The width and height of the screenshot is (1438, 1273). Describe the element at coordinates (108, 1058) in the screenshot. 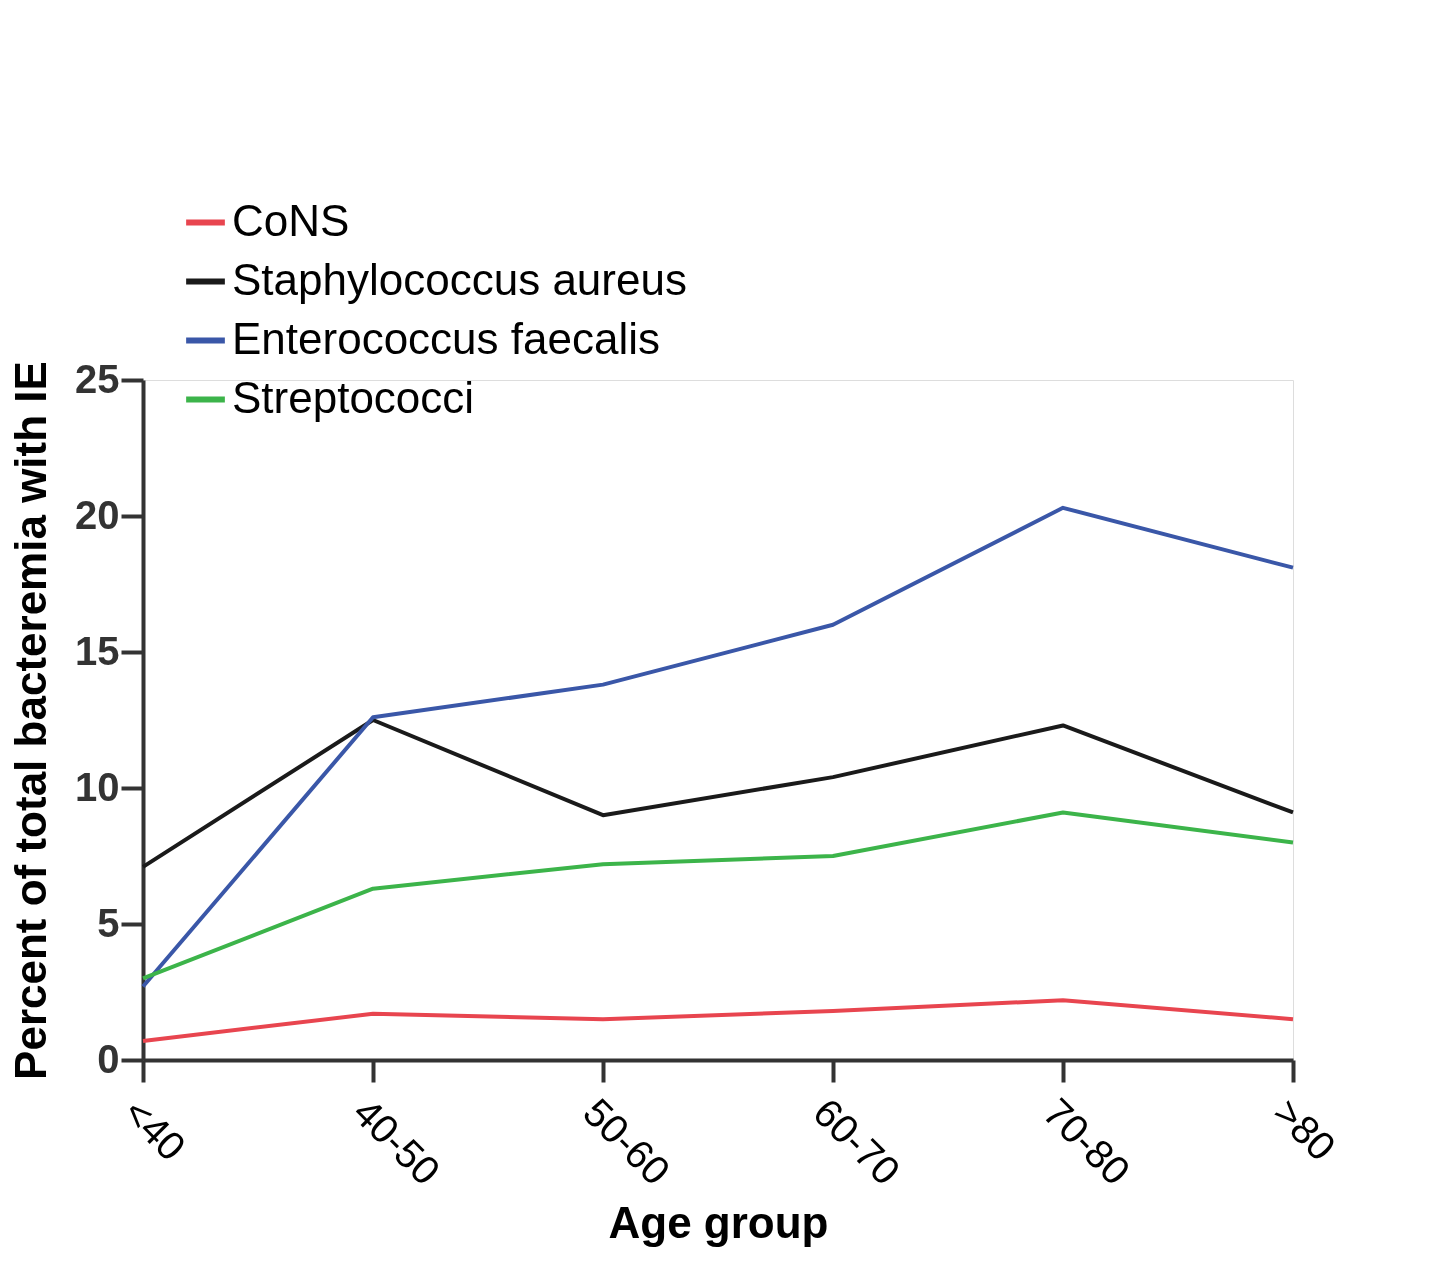

I see `y-tick-label: 0` at that location.